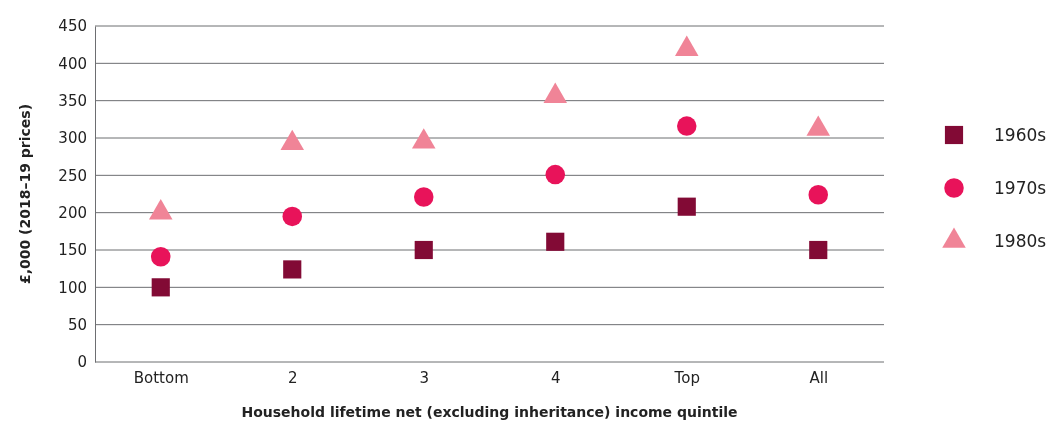  What do you see at coordinates (161, 377) in the screenshot?
I see `x-tick-label: Bottom` at bounding box center [161, 377].